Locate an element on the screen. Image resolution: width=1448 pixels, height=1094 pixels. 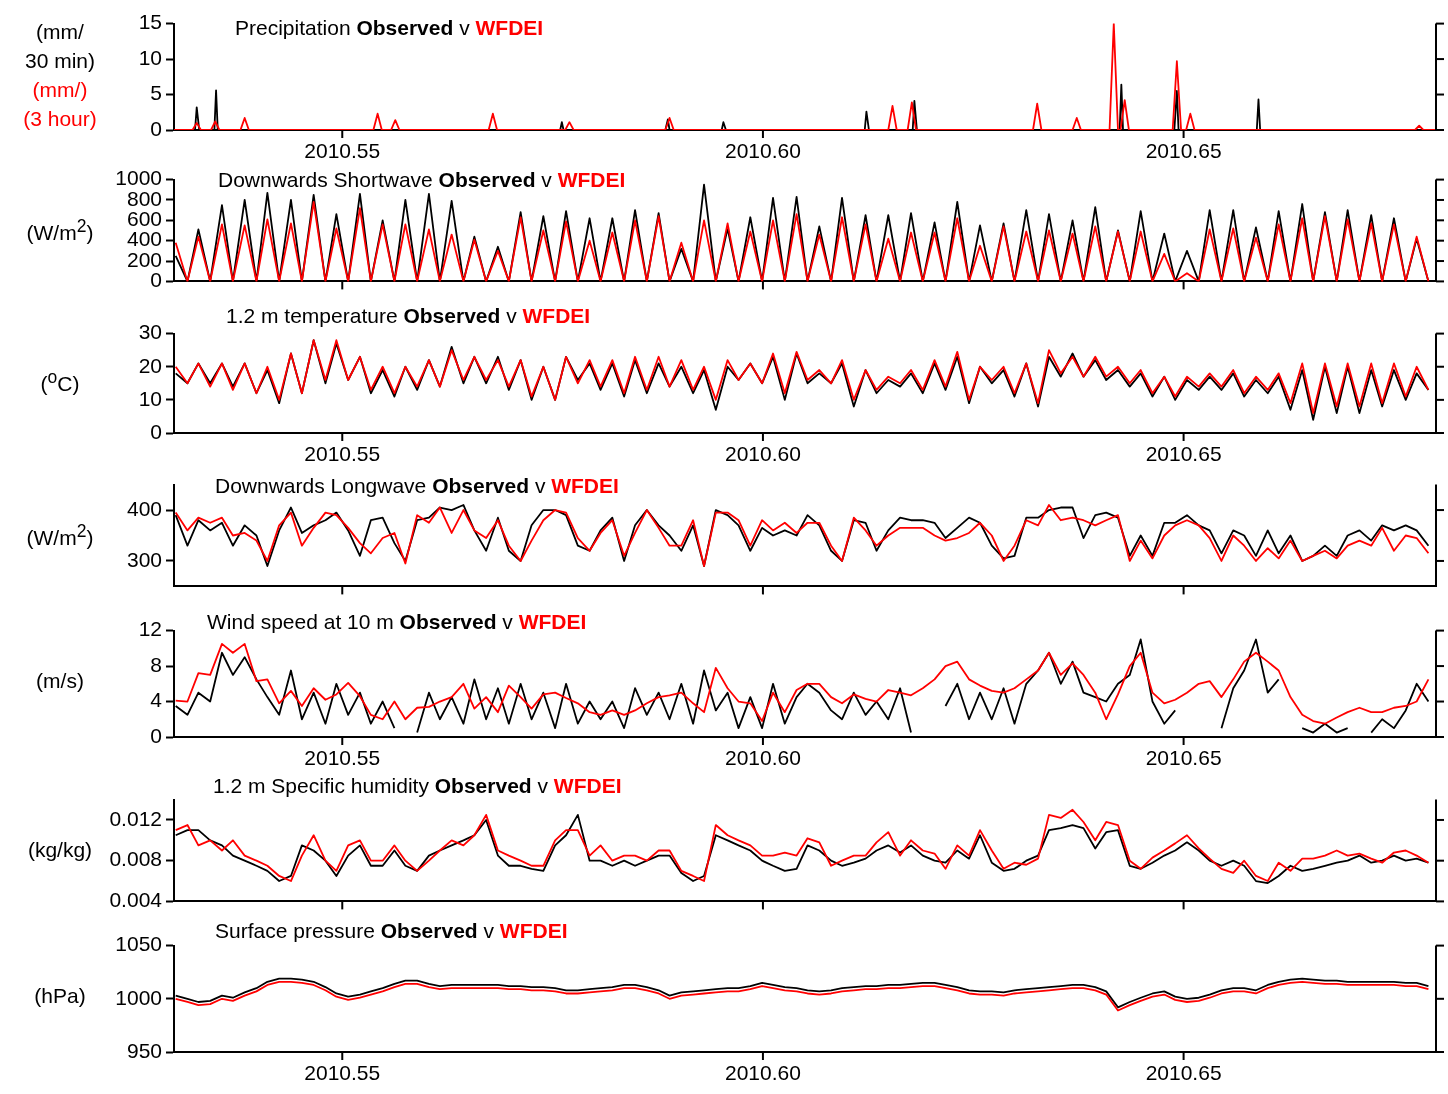
y-tick-label: 15 is located at coordinates (150, 22).